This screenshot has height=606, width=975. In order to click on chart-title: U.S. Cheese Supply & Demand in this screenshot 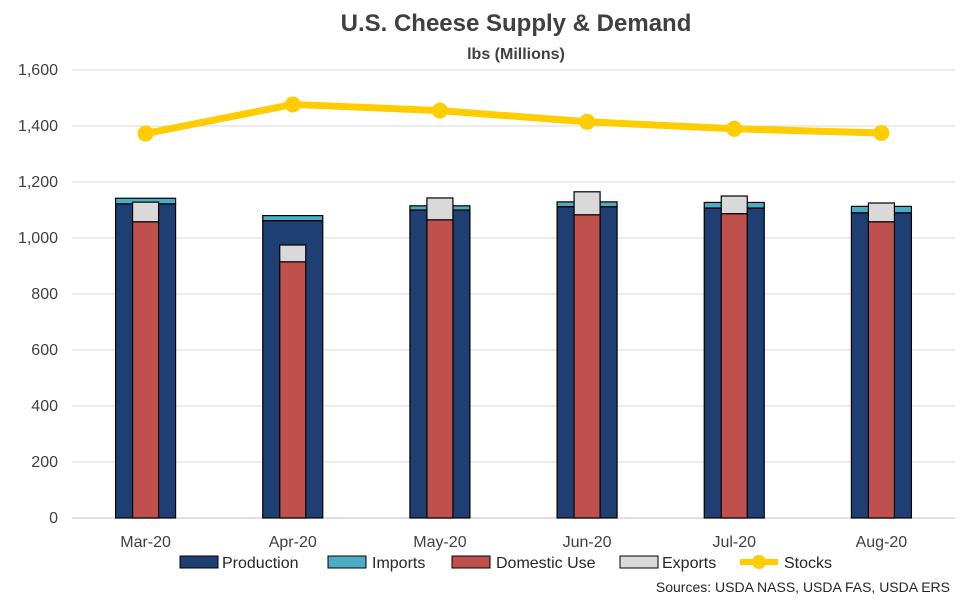, I will do `click(516, 23)`.